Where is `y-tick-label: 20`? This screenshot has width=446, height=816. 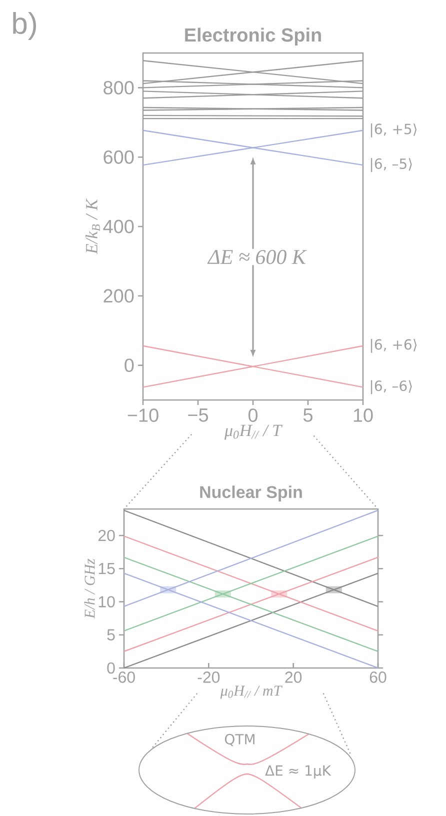 y-tick-label: 20 is located at coordinates (106, 536).